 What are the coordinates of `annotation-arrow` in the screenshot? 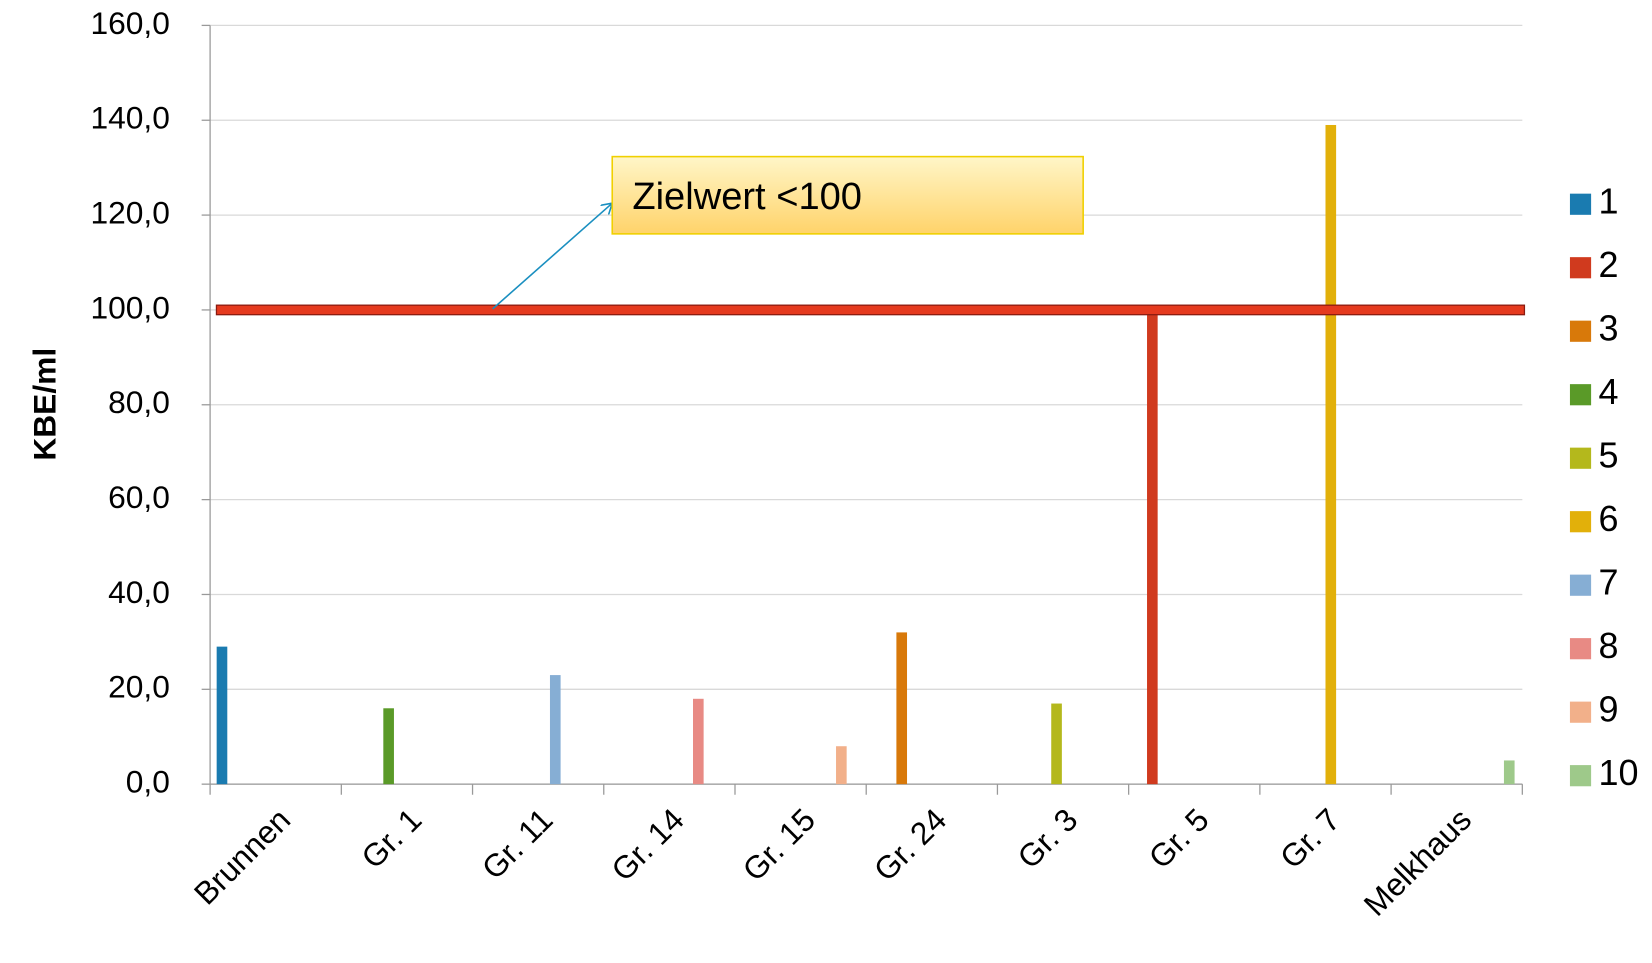 It's located at (552, 256).